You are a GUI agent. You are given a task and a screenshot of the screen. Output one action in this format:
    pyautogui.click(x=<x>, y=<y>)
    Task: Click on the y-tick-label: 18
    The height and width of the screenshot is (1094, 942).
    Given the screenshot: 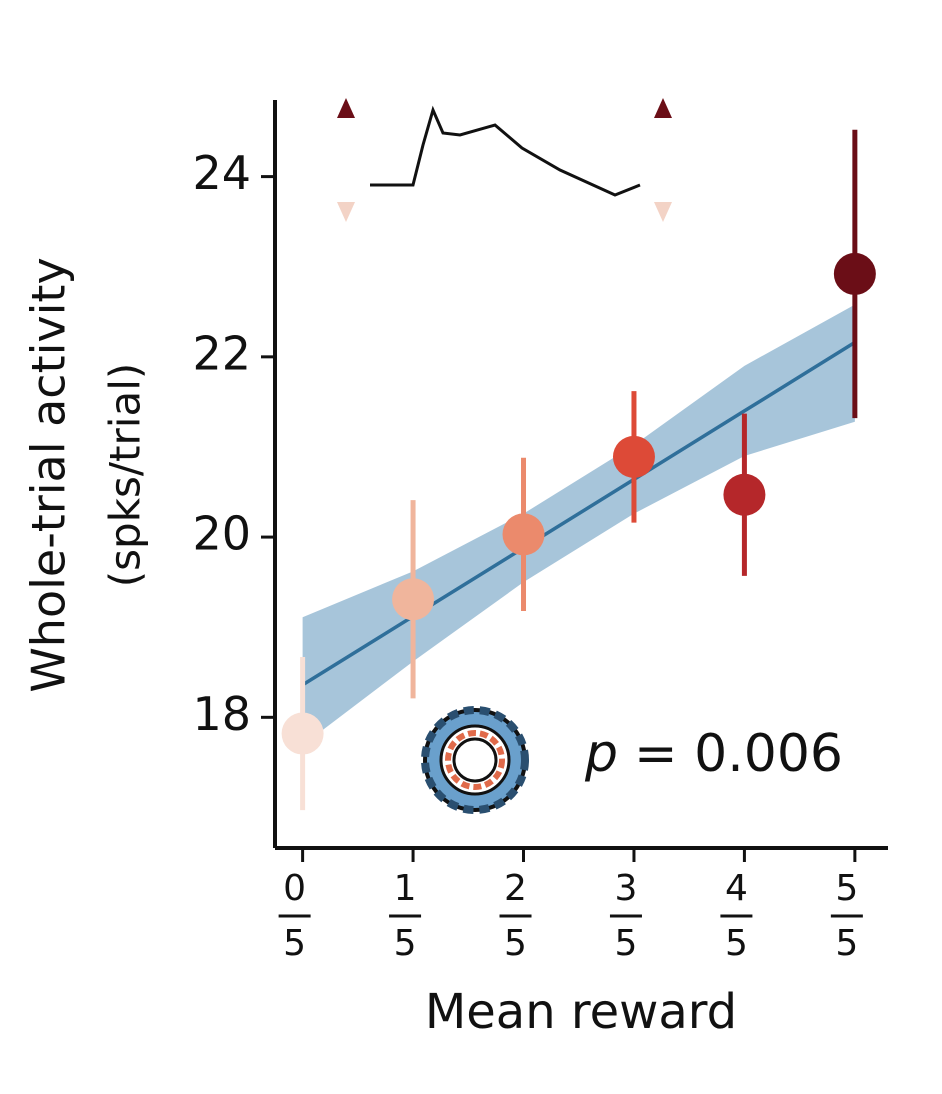 What is the action you would take?
    pyautogui.click(x=221, y=714)
    